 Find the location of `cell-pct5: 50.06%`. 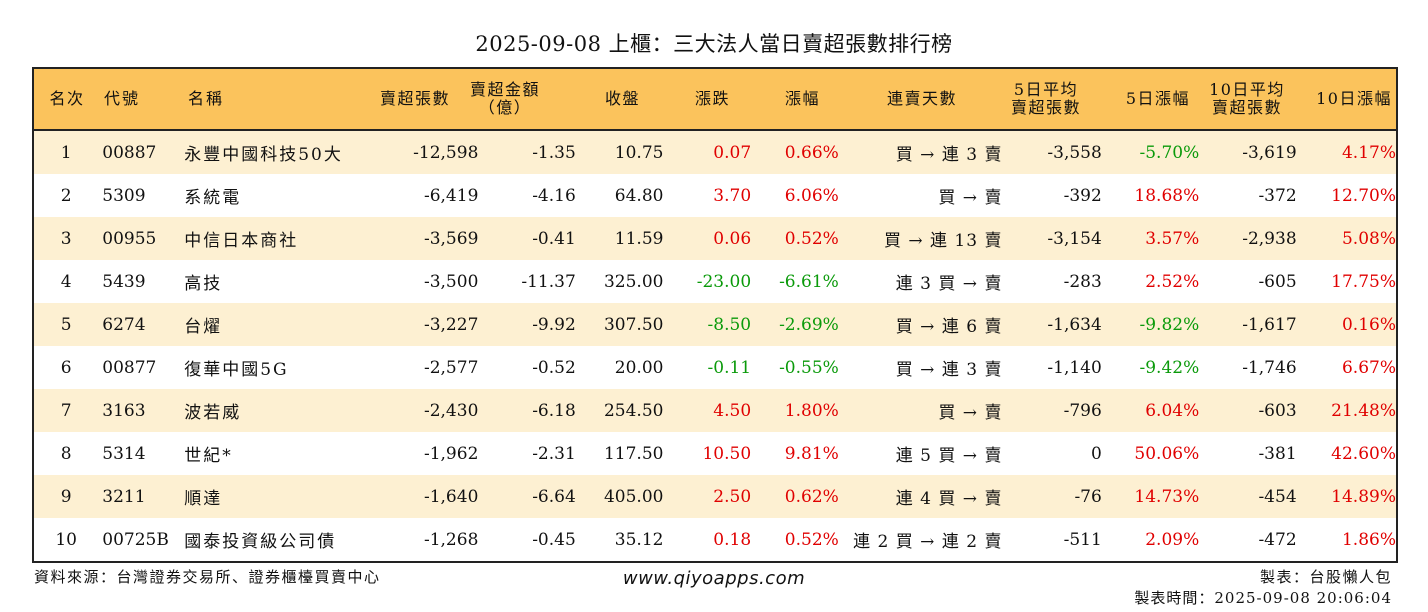

cell-pct5: 50.06% is located at coordinates (1167, 453).